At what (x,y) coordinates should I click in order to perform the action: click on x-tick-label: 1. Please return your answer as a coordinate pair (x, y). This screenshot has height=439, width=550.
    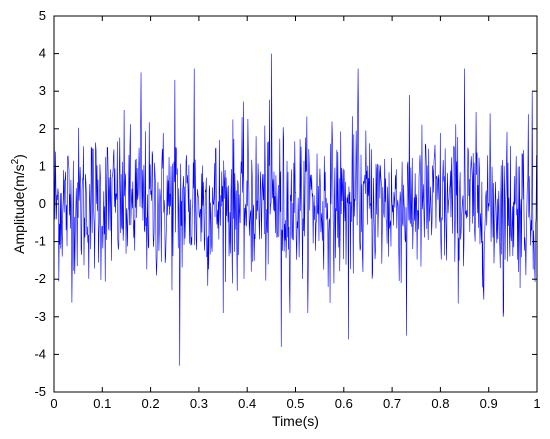
    Looking at the image, I should click on (536, 403).